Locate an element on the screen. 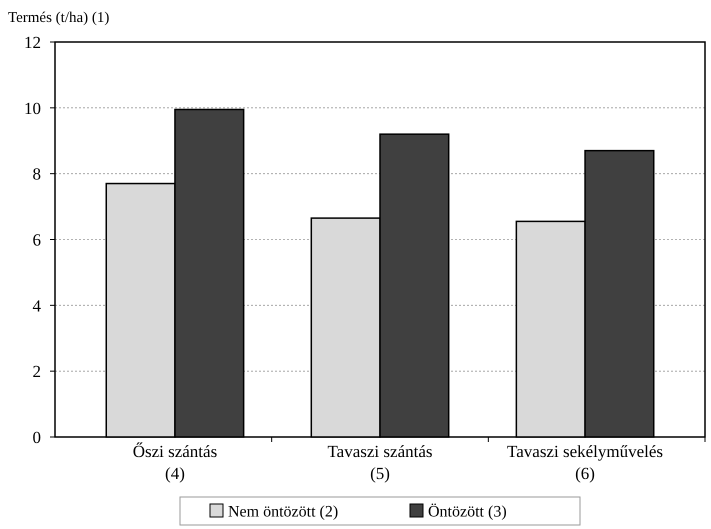  x-tick-label: Őszi szántás (4) is located at coordinates (175, 462).